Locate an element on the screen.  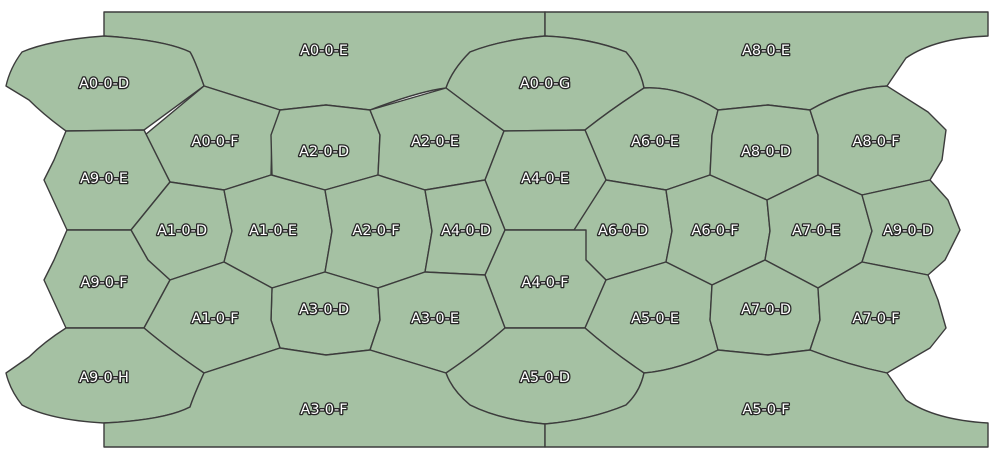
cell-label: A2-0-E is located at coordinates (435, 142).